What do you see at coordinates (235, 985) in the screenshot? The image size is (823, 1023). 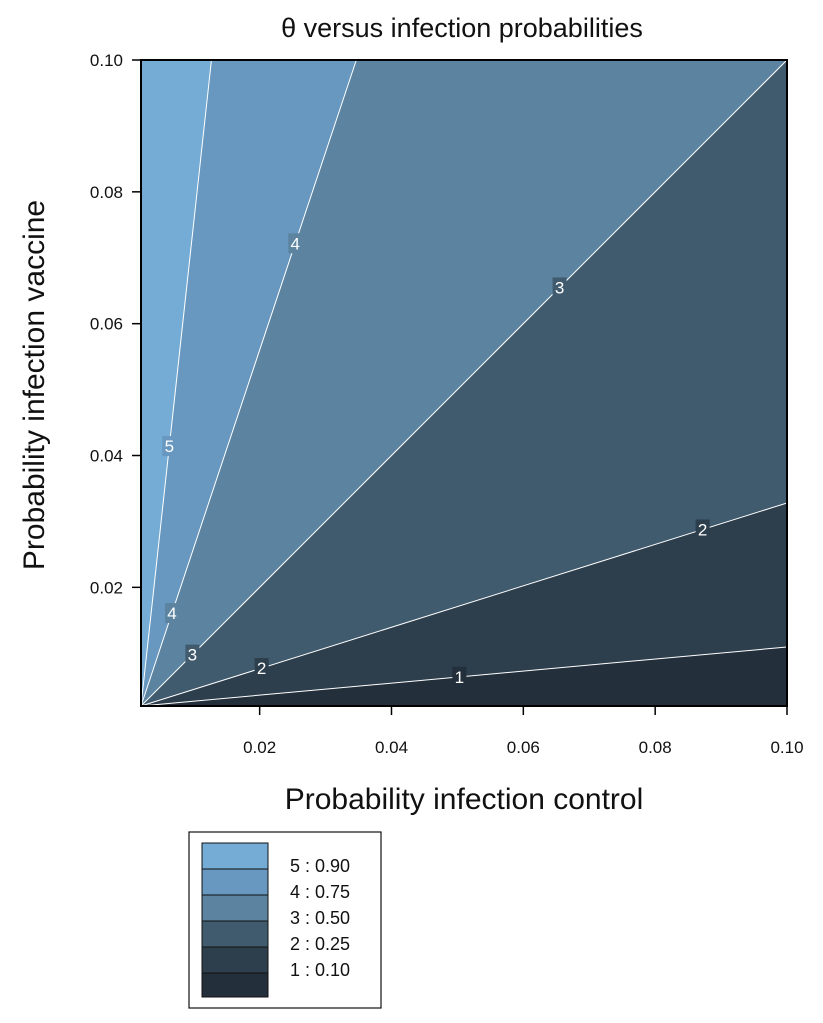 I see `legend-swatch-bottom` at bounding box center [235, 985].